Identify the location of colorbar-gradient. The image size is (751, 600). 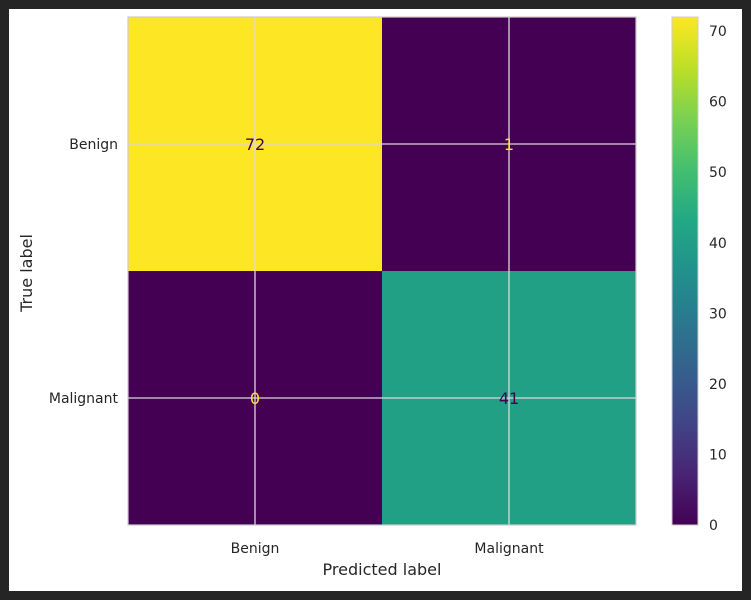
(685, 271).